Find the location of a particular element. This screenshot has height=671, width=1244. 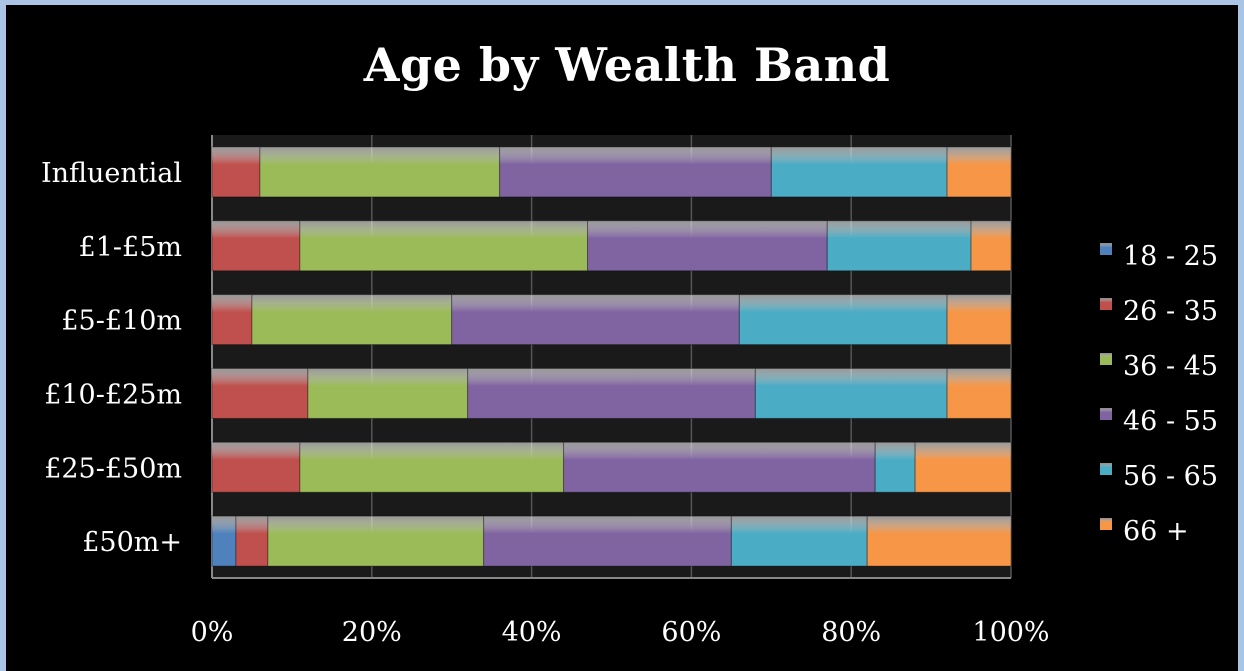

bar-10-25m-66-plus is located at coordinates (979, 393).